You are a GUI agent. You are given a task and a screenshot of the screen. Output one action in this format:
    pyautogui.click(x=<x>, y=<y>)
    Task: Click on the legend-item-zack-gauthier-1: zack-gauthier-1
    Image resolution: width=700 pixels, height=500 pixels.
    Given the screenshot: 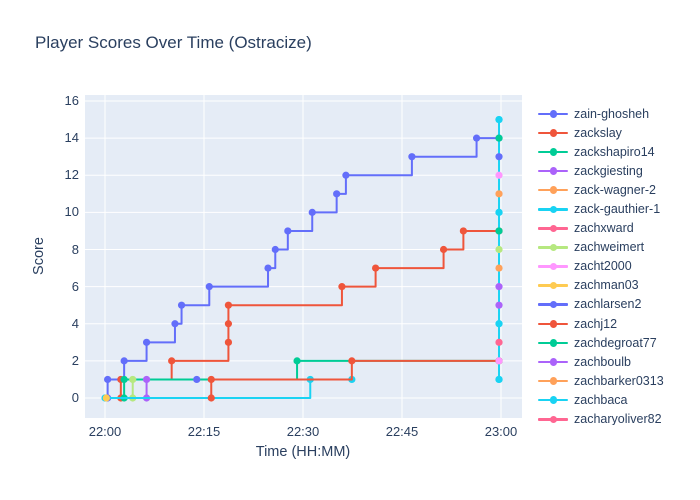 What is the action you would take?
    pyautogui.click(x=618, y=208)
    